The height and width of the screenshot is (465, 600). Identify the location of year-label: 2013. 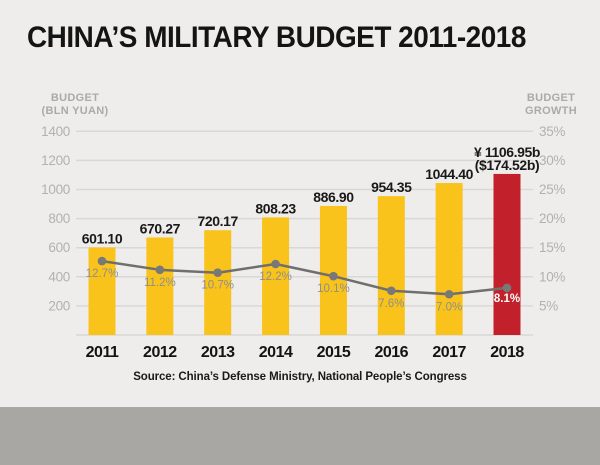
(218, 352).